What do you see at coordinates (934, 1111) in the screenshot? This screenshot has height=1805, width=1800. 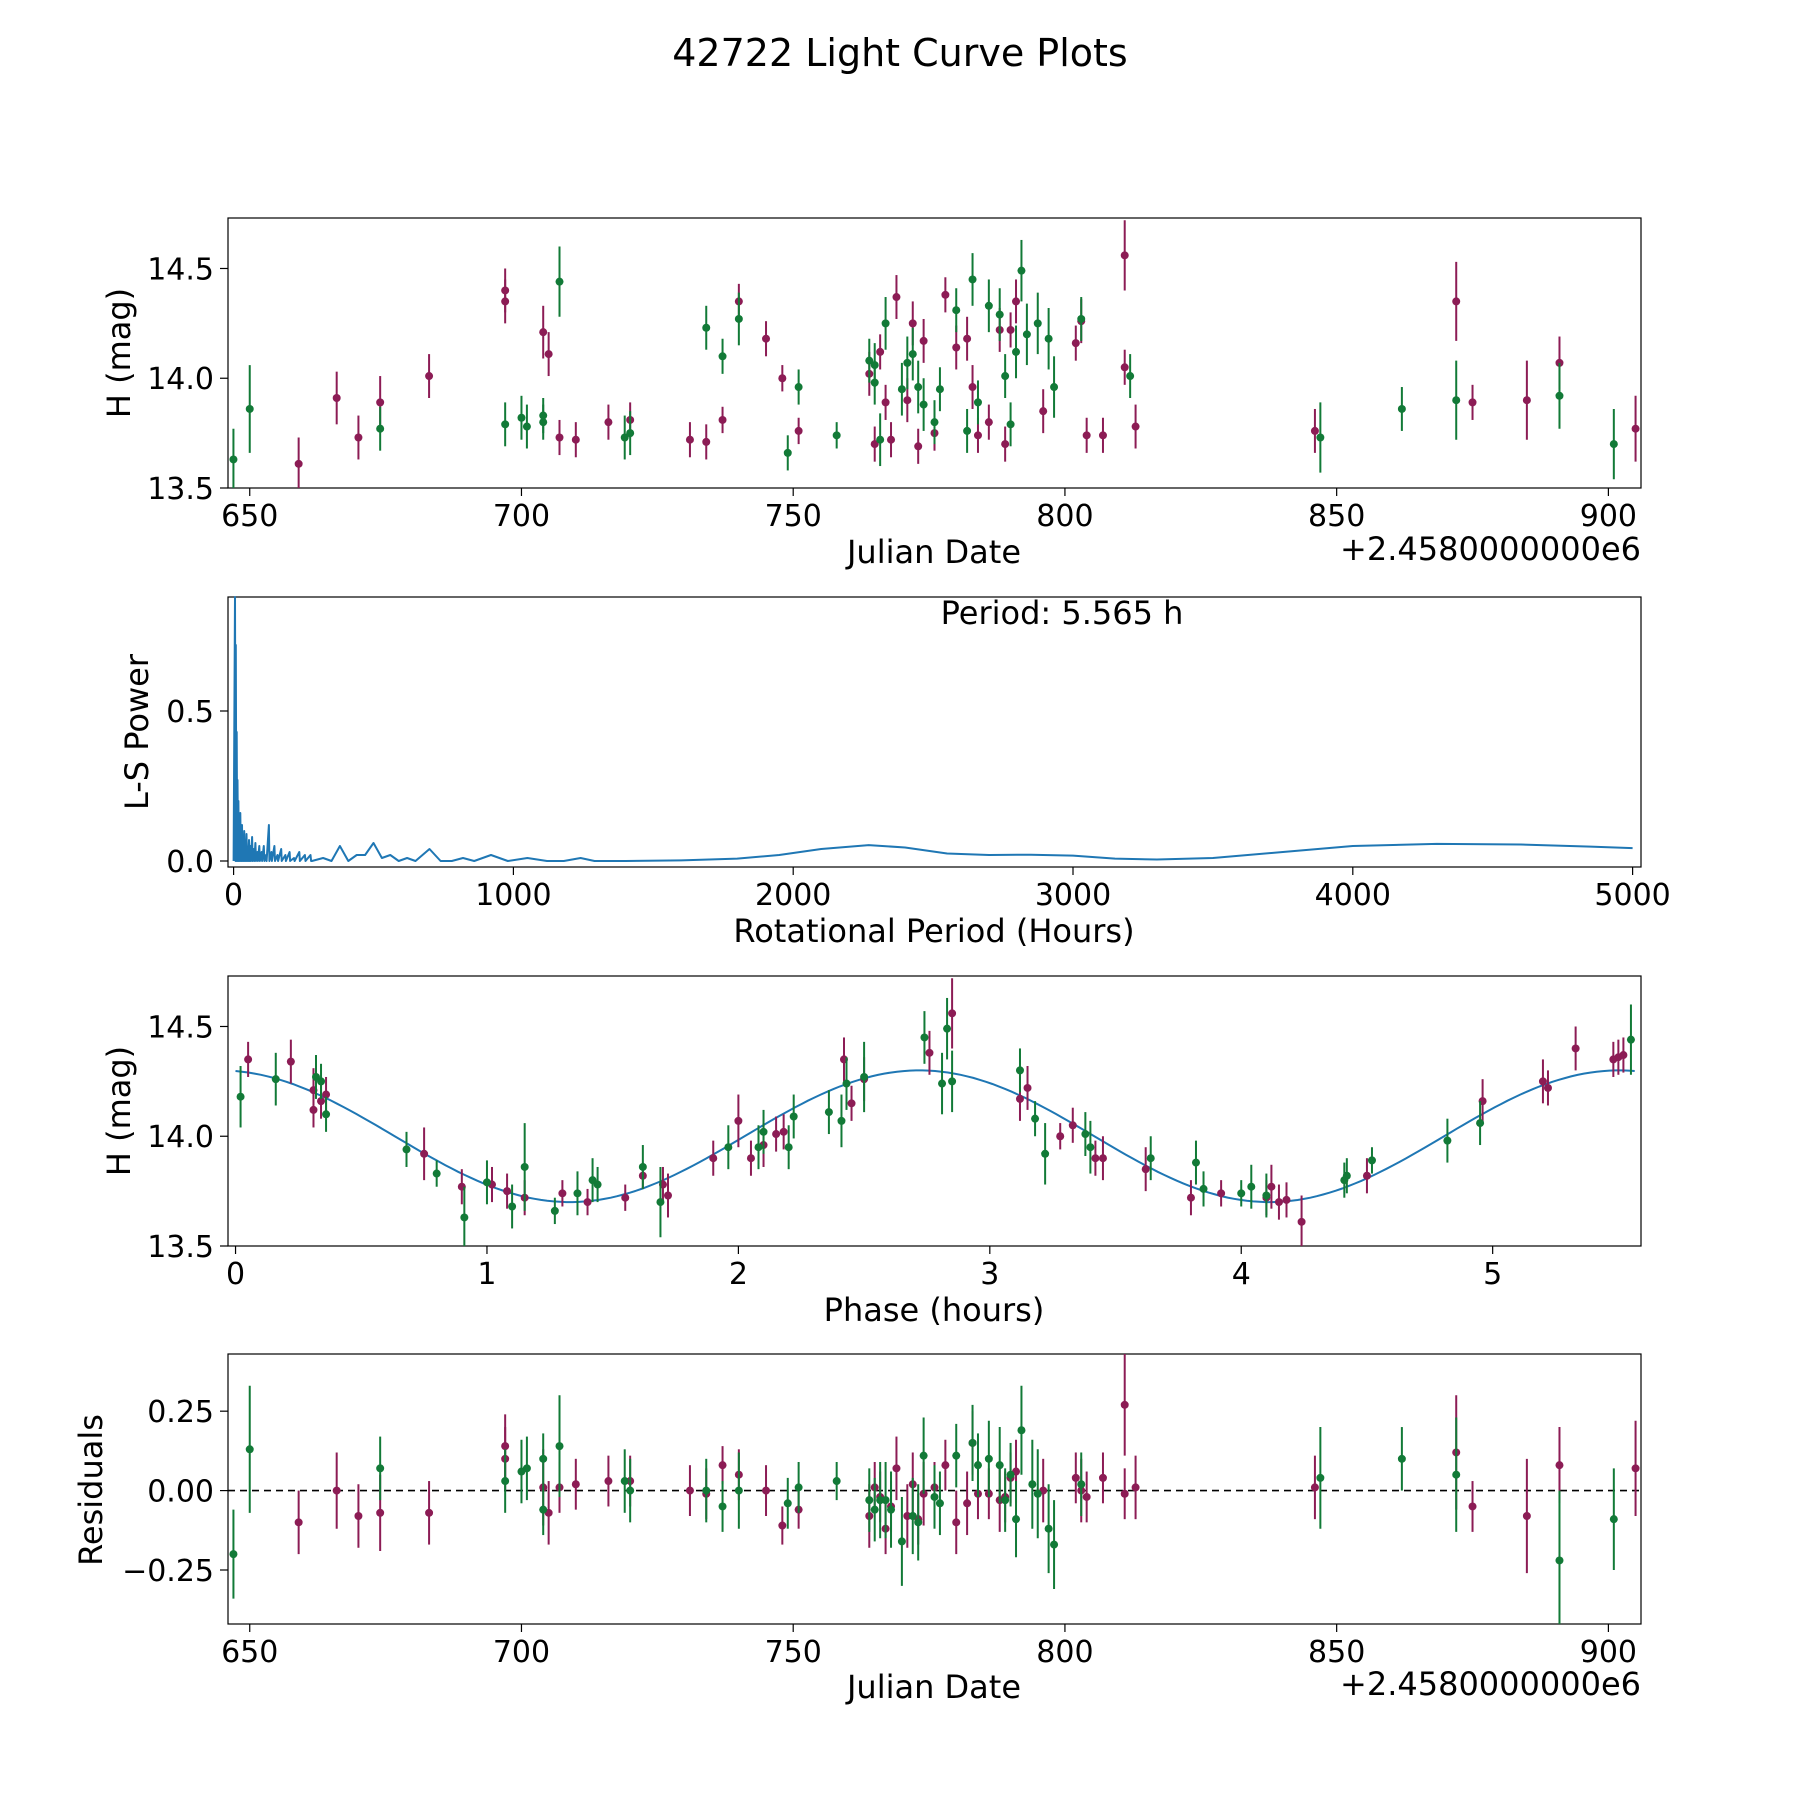 I see `phased-plot-frame` at bounding box center [934, 1111].